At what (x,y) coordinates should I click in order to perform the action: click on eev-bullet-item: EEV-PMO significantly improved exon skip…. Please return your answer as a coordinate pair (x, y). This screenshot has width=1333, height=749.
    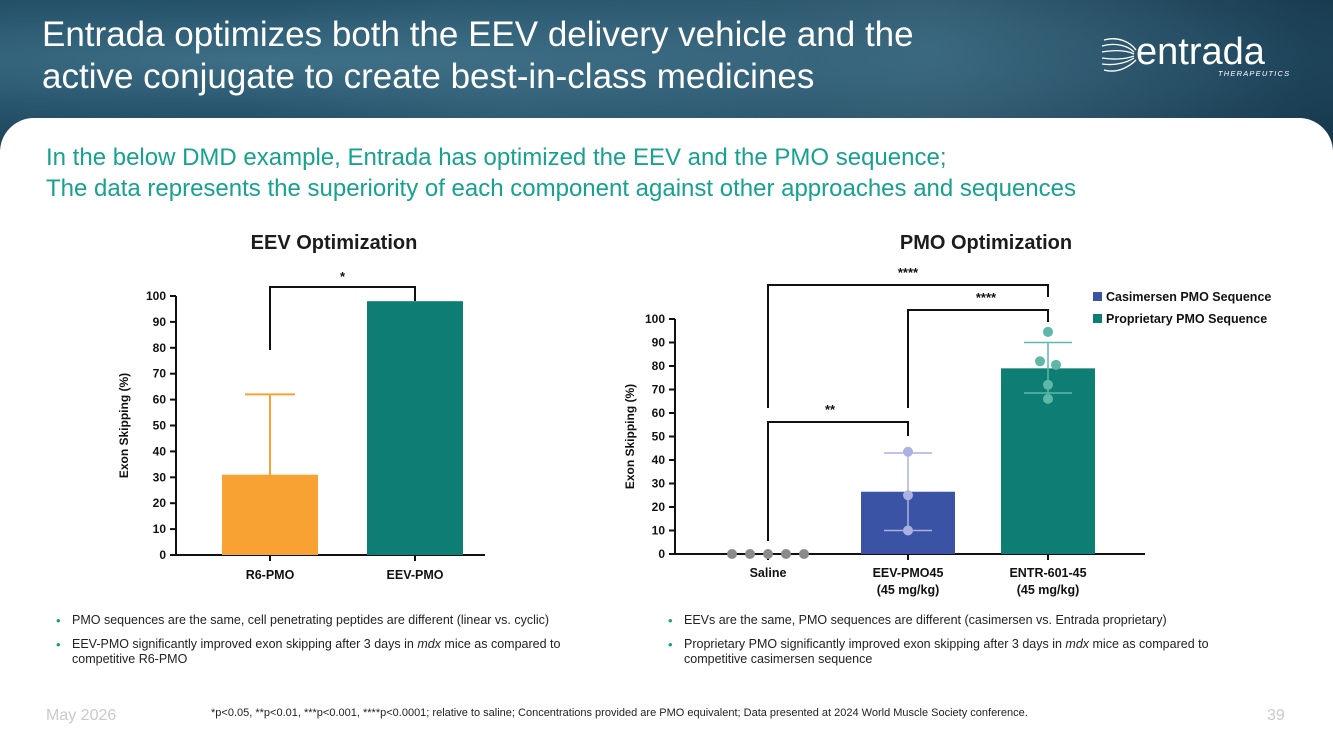
    Looking at the image, I should click on (336, 652).